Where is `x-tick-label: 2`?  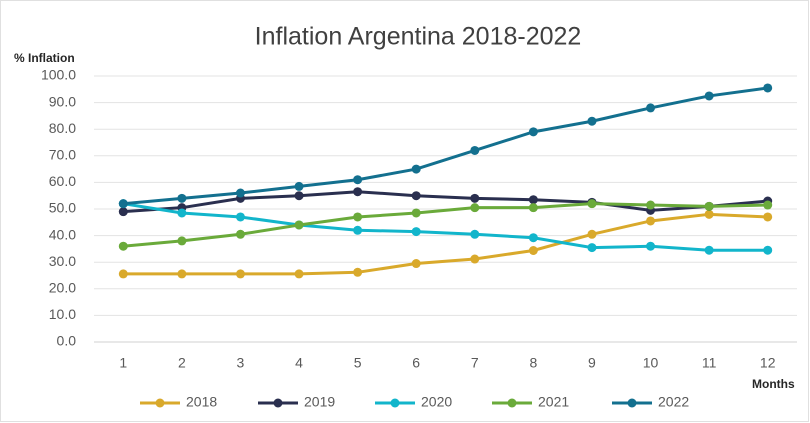 x-tick-label: 2 is located at coordinates (182, 363).